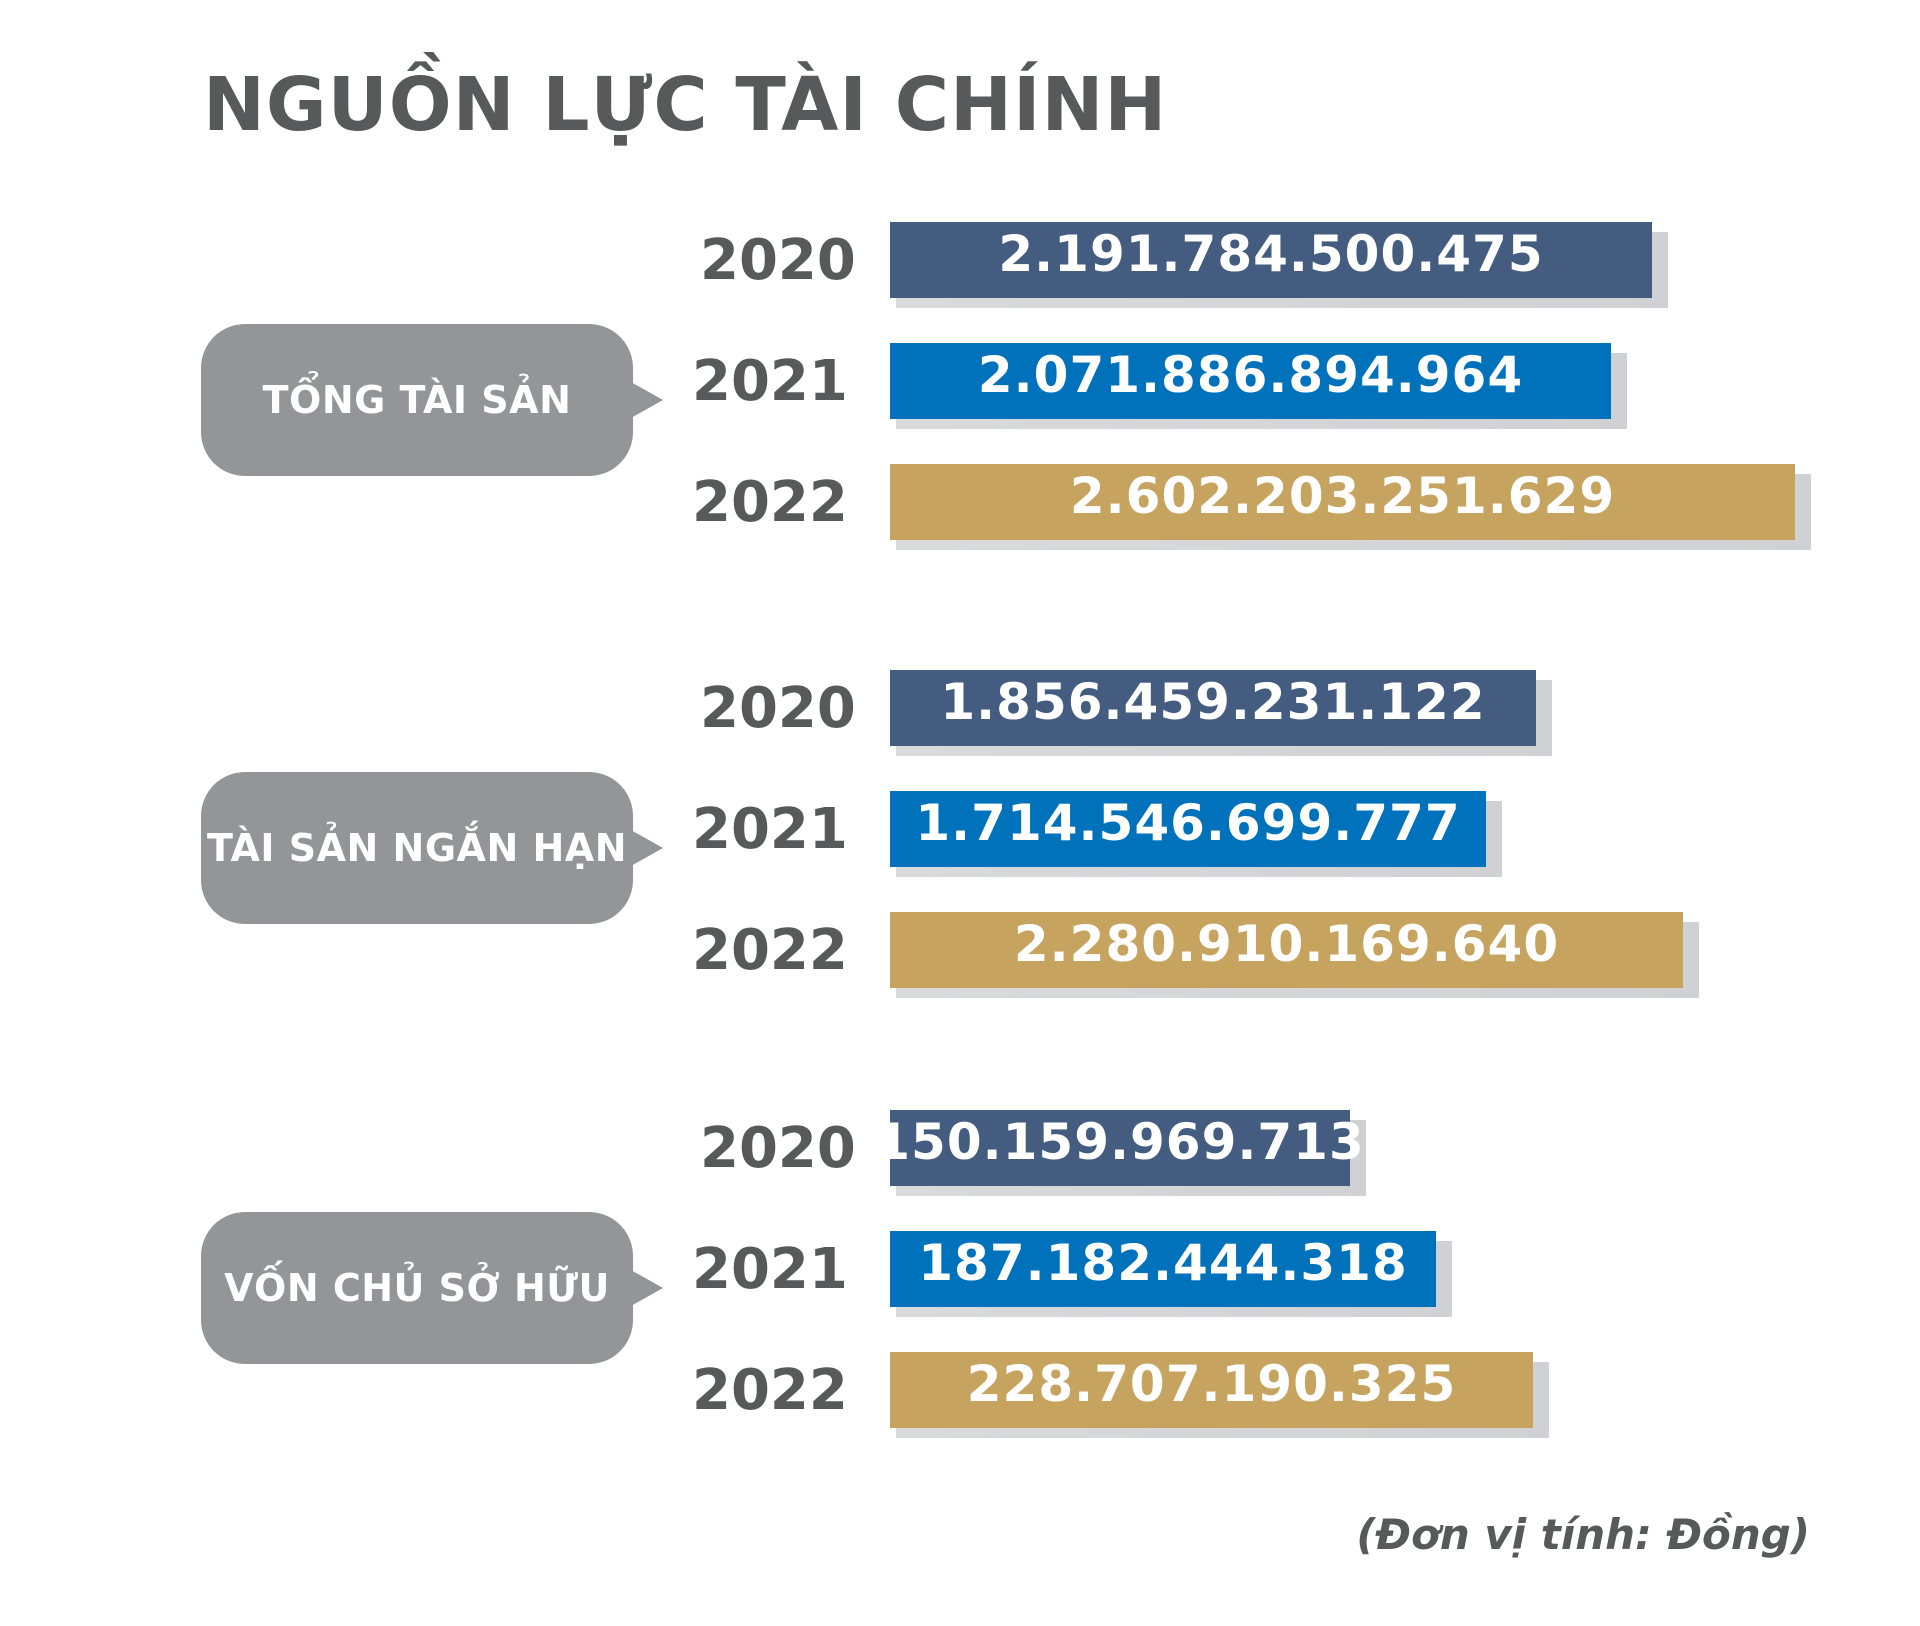 Image resolution: width=1920 pixels, height=1626 pixels. I want to click on bar-row: 2021 2.071.886.894.964, so click(960, 386).